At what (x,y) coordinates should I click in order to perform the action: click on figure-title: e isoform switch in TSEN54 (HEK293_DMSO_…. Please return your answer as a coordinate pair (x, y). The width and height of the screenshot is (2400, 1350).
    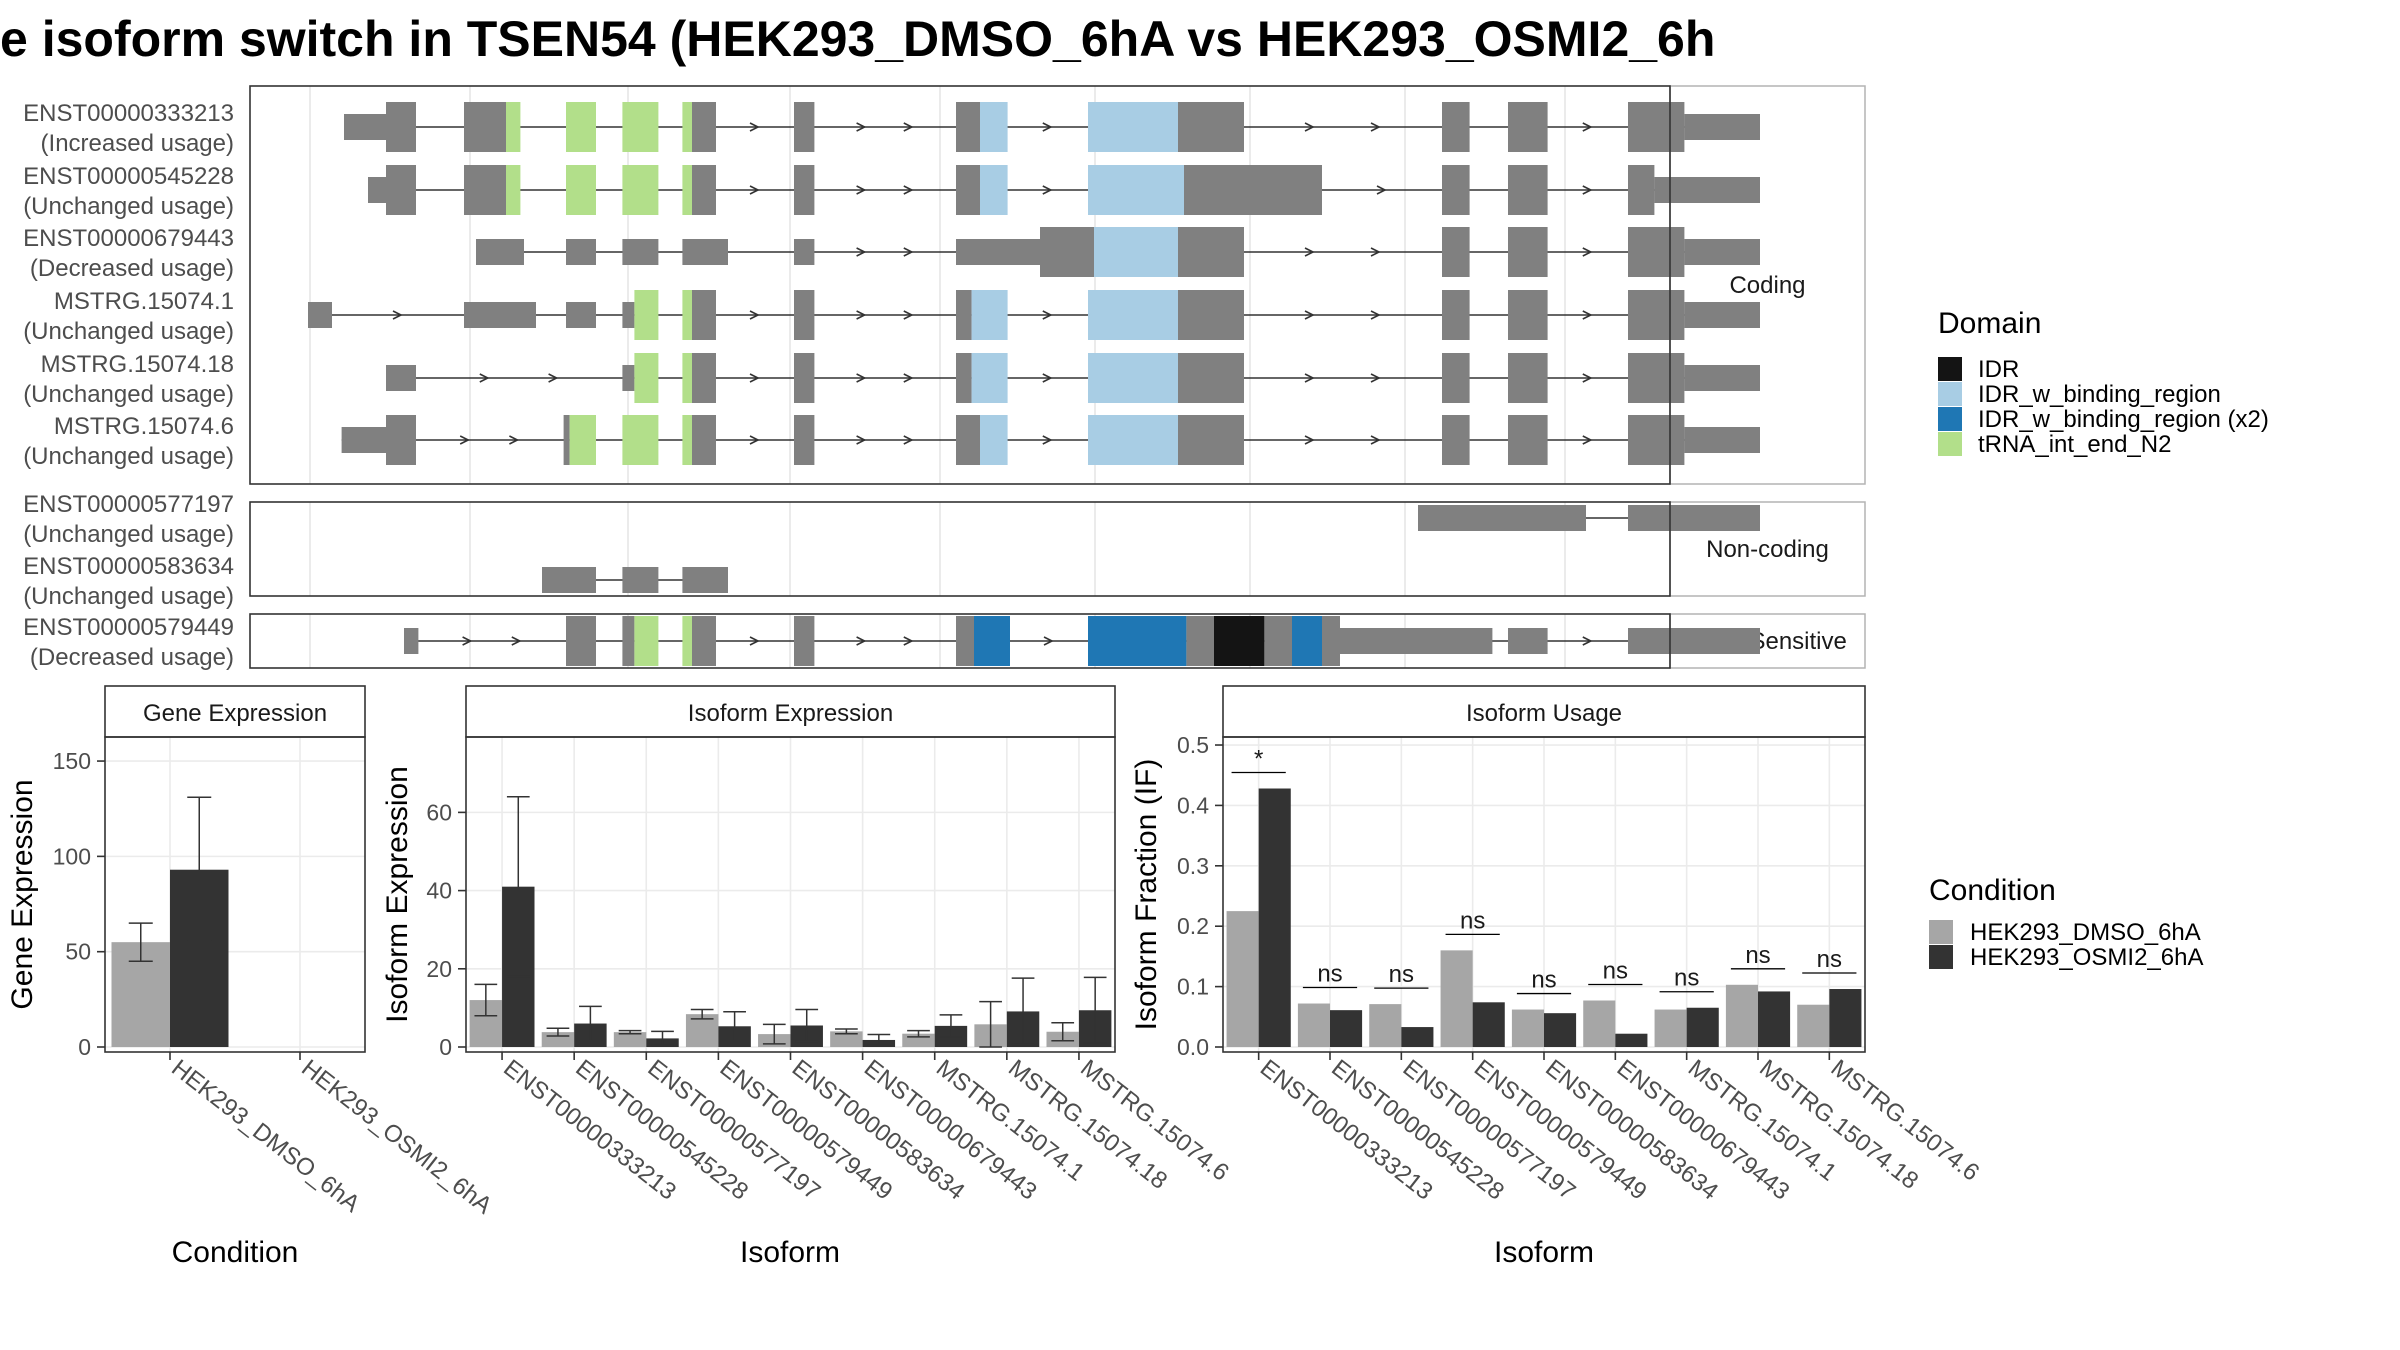
    Looking at the image, I should click on (857, 39).